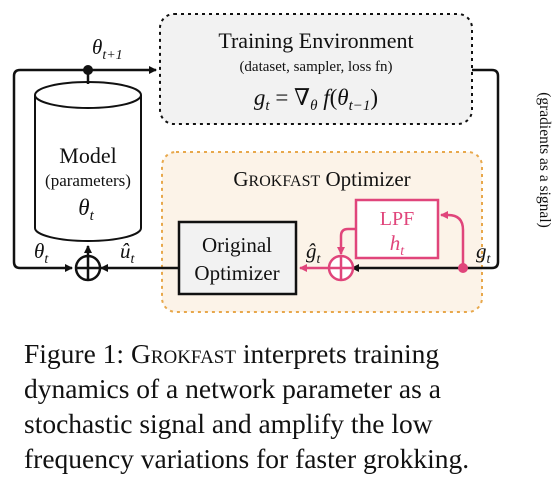 This screenshot has width=560, height=504. I want to click on model-title: Model, so click(87, 155).